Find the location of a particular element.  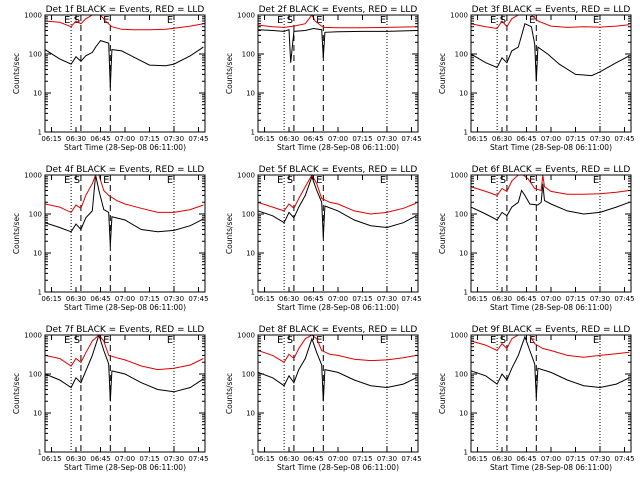

chart-title: Det 8f BLACK = Events, RED = LLD is located at coordinates (338, 330).